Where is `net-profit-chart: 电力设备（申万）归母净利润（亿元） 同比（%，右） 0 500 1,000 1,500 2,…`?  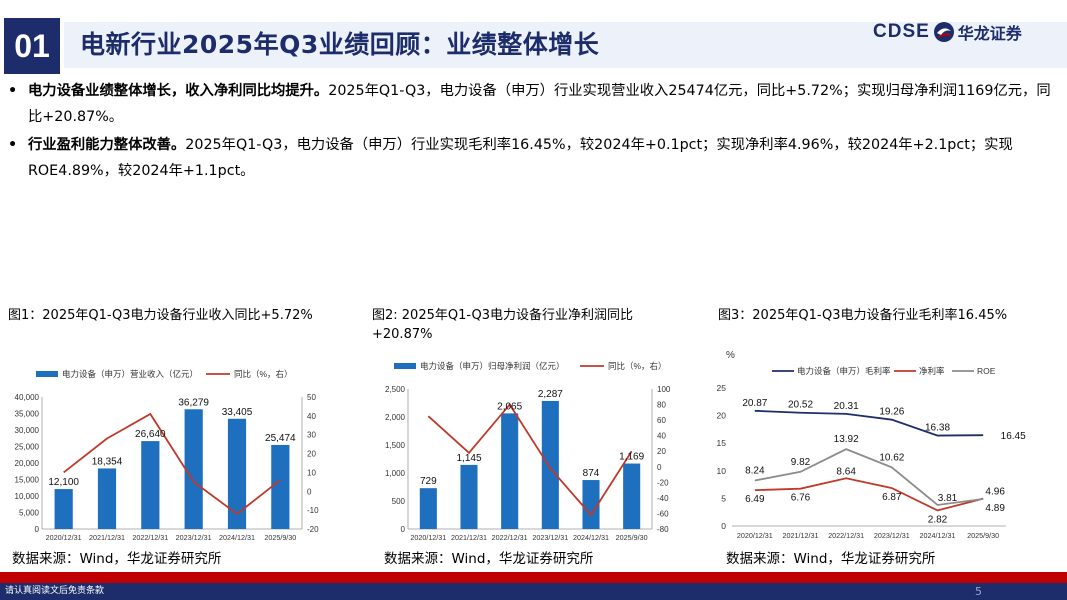
net-profit-chart: 电力设备（申万）归母净利润（亿元） 同比（%，右） 0 500 1,000 1,500 2,… is located at coordinates (528, 451).